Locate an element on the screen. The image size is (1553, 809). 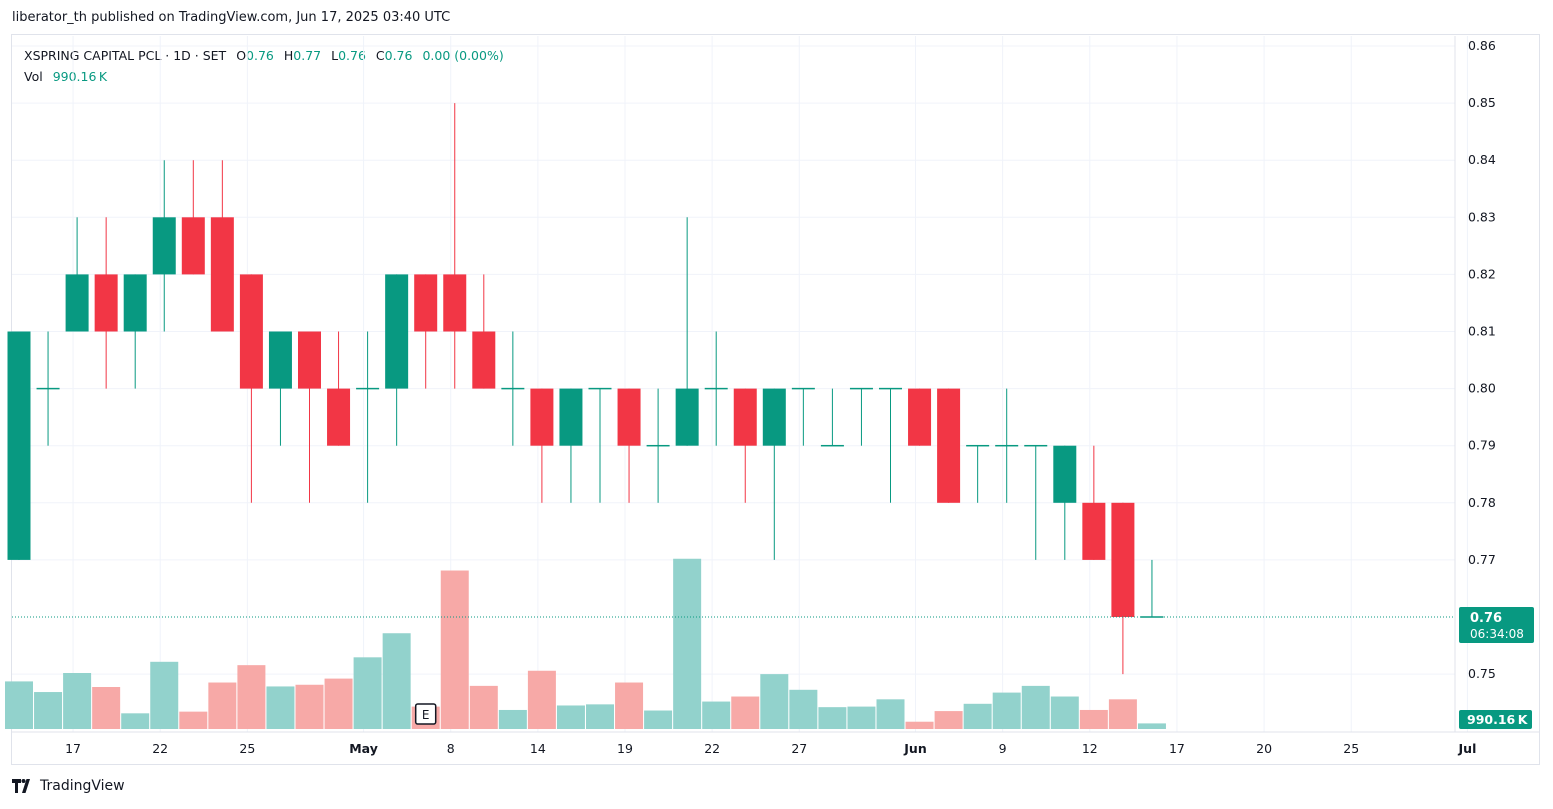
tradingview-logo-text: TradingView is located at coordinates (82, 786).